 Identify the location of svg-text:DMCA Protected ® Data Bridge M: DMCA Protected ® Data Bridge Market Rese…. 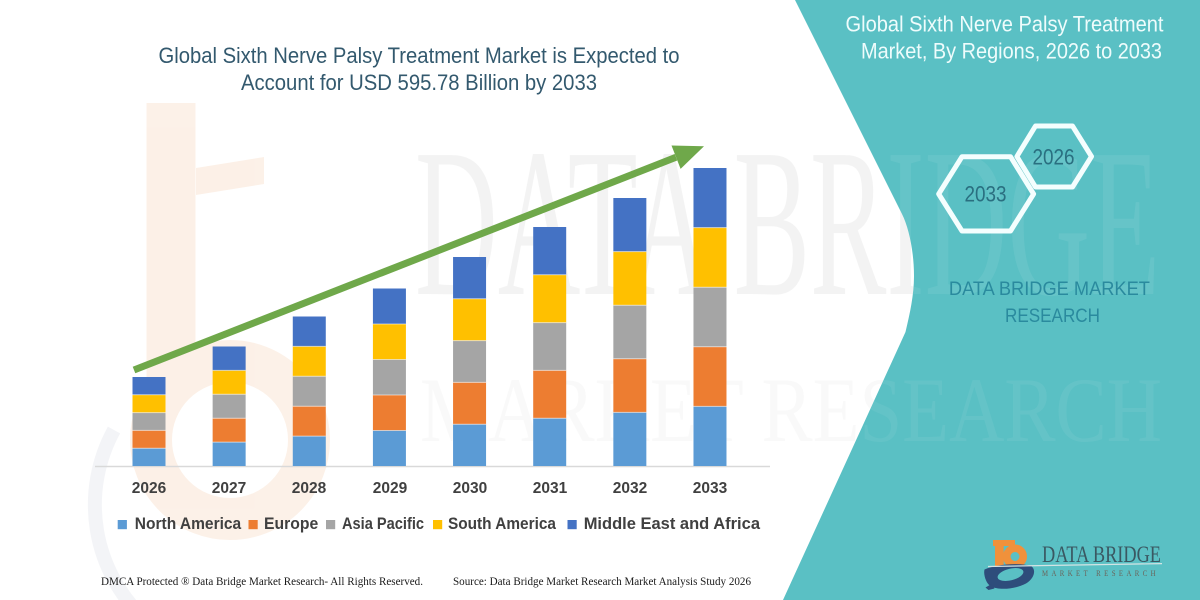
(262, 581).